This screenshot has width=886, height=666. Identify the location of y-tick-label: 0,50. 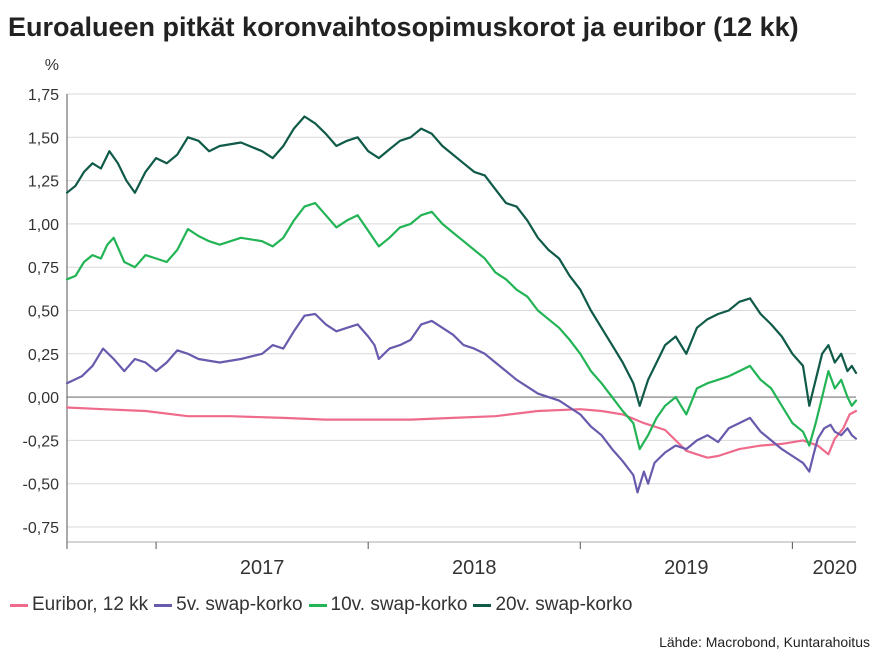
(43, 312).